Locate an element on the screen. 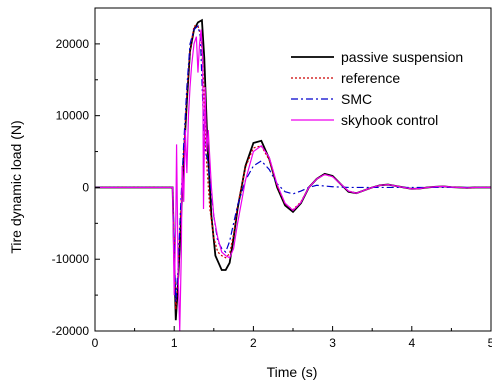  x-axis-label: Time (s) is located at coordinates (292, 372).